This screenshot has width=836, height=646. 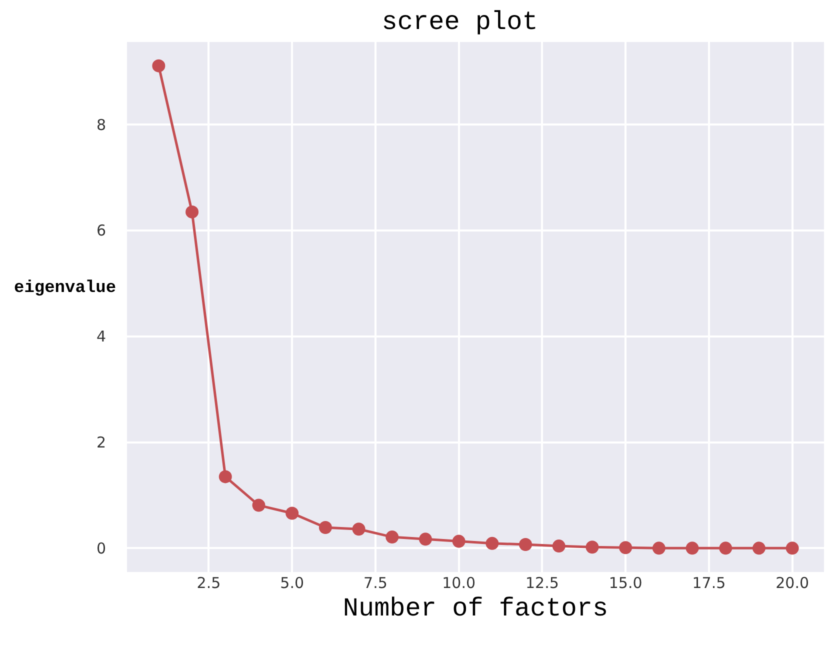 I want to click on y-axis-title: eigenvalue, so click(x=65, y=288).